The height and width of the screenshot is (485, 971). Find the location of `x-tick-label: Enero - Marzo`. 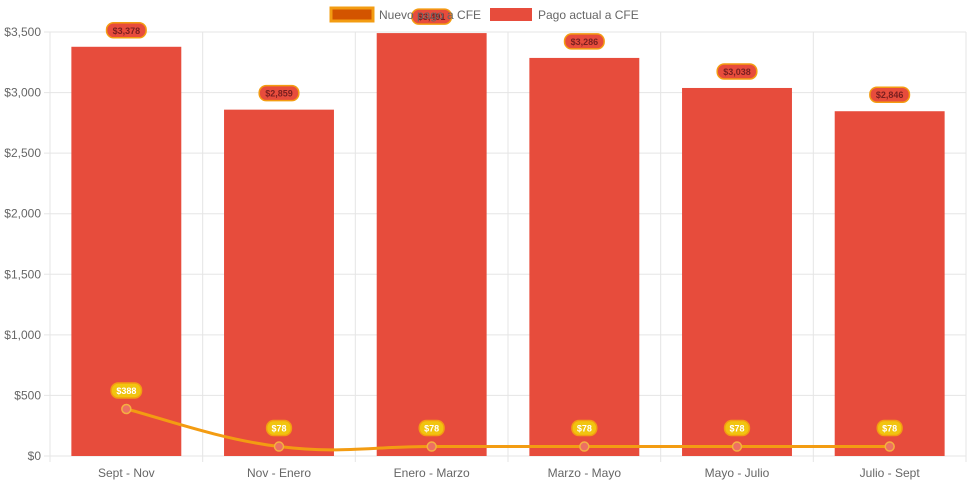

x-tick-label: Enero - Marzo is located at coordinates (432, 473).